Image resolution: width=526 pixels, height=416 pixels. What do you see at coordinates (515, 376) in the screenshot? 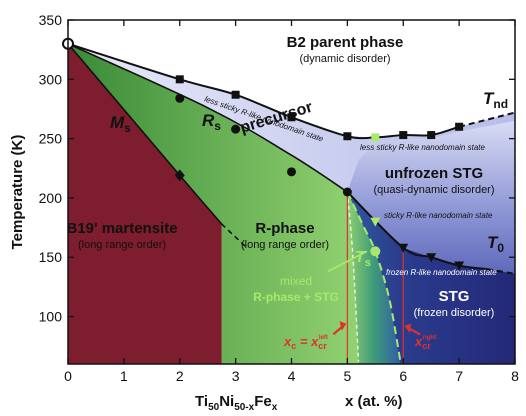
I see `x-tick-label: 8` at bounding box center [515, 376].